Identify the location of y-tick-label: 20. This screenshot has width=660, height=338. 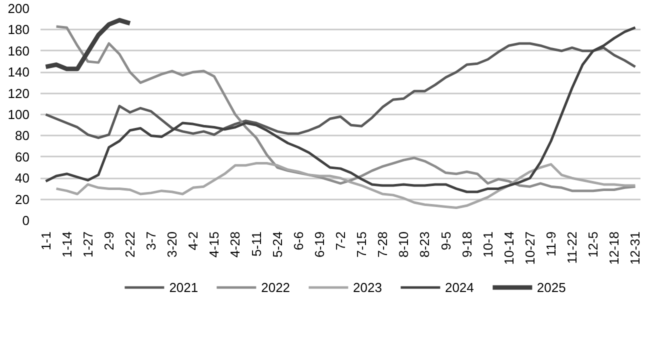
(22, 199).